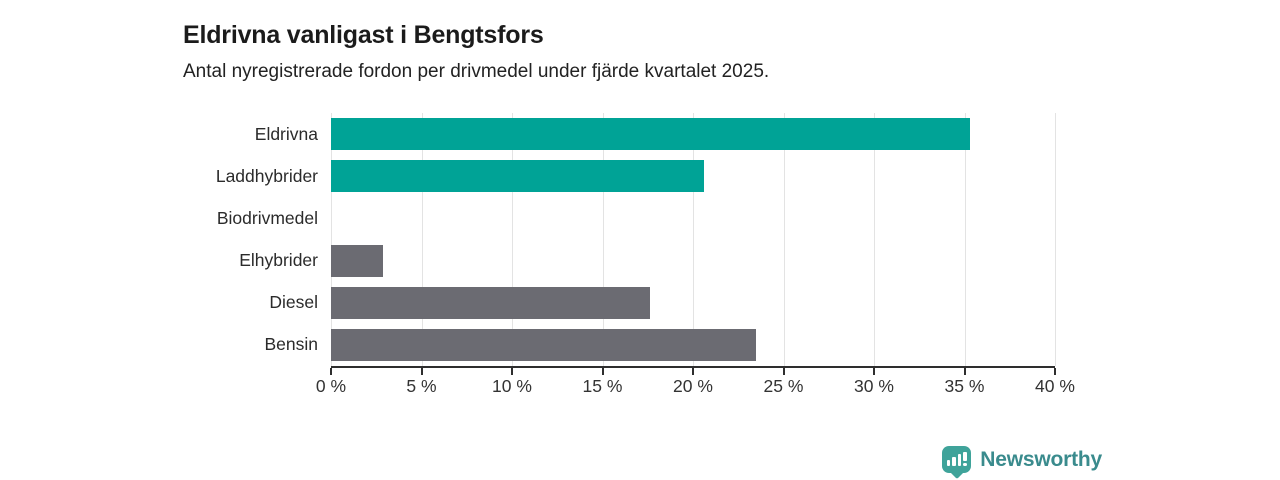 The height and width of the screenshot is (480, 1280). What do you see at coordinates (1055, 386) in the screenshot?
I see `x-axis-tick-label: 40 %` at bounding box center [1055, 386].